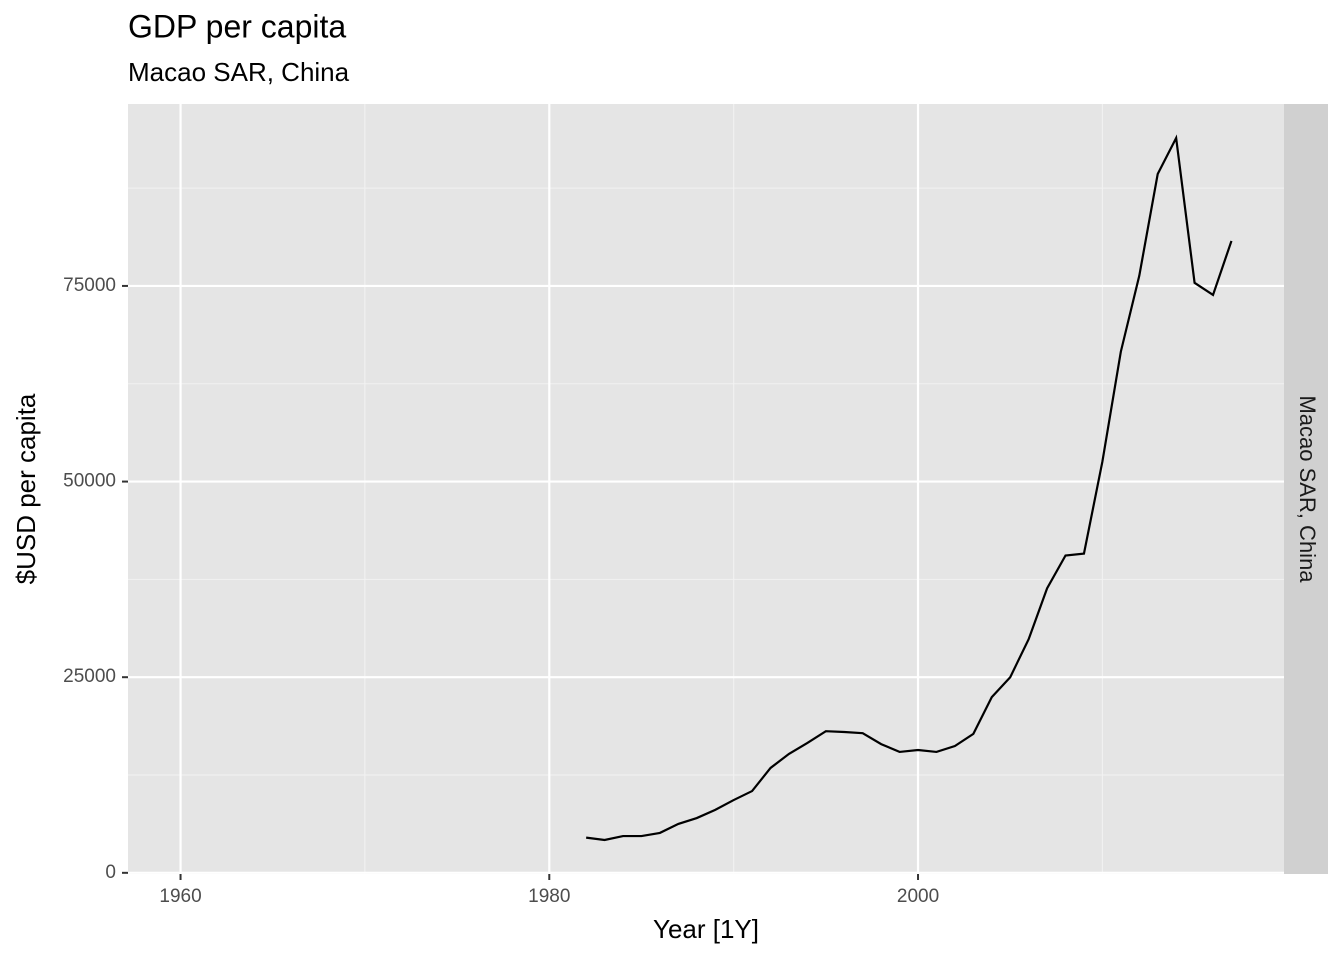 The image size is (1344, 960). I want to click on facet-strip, so click(1306, 489).